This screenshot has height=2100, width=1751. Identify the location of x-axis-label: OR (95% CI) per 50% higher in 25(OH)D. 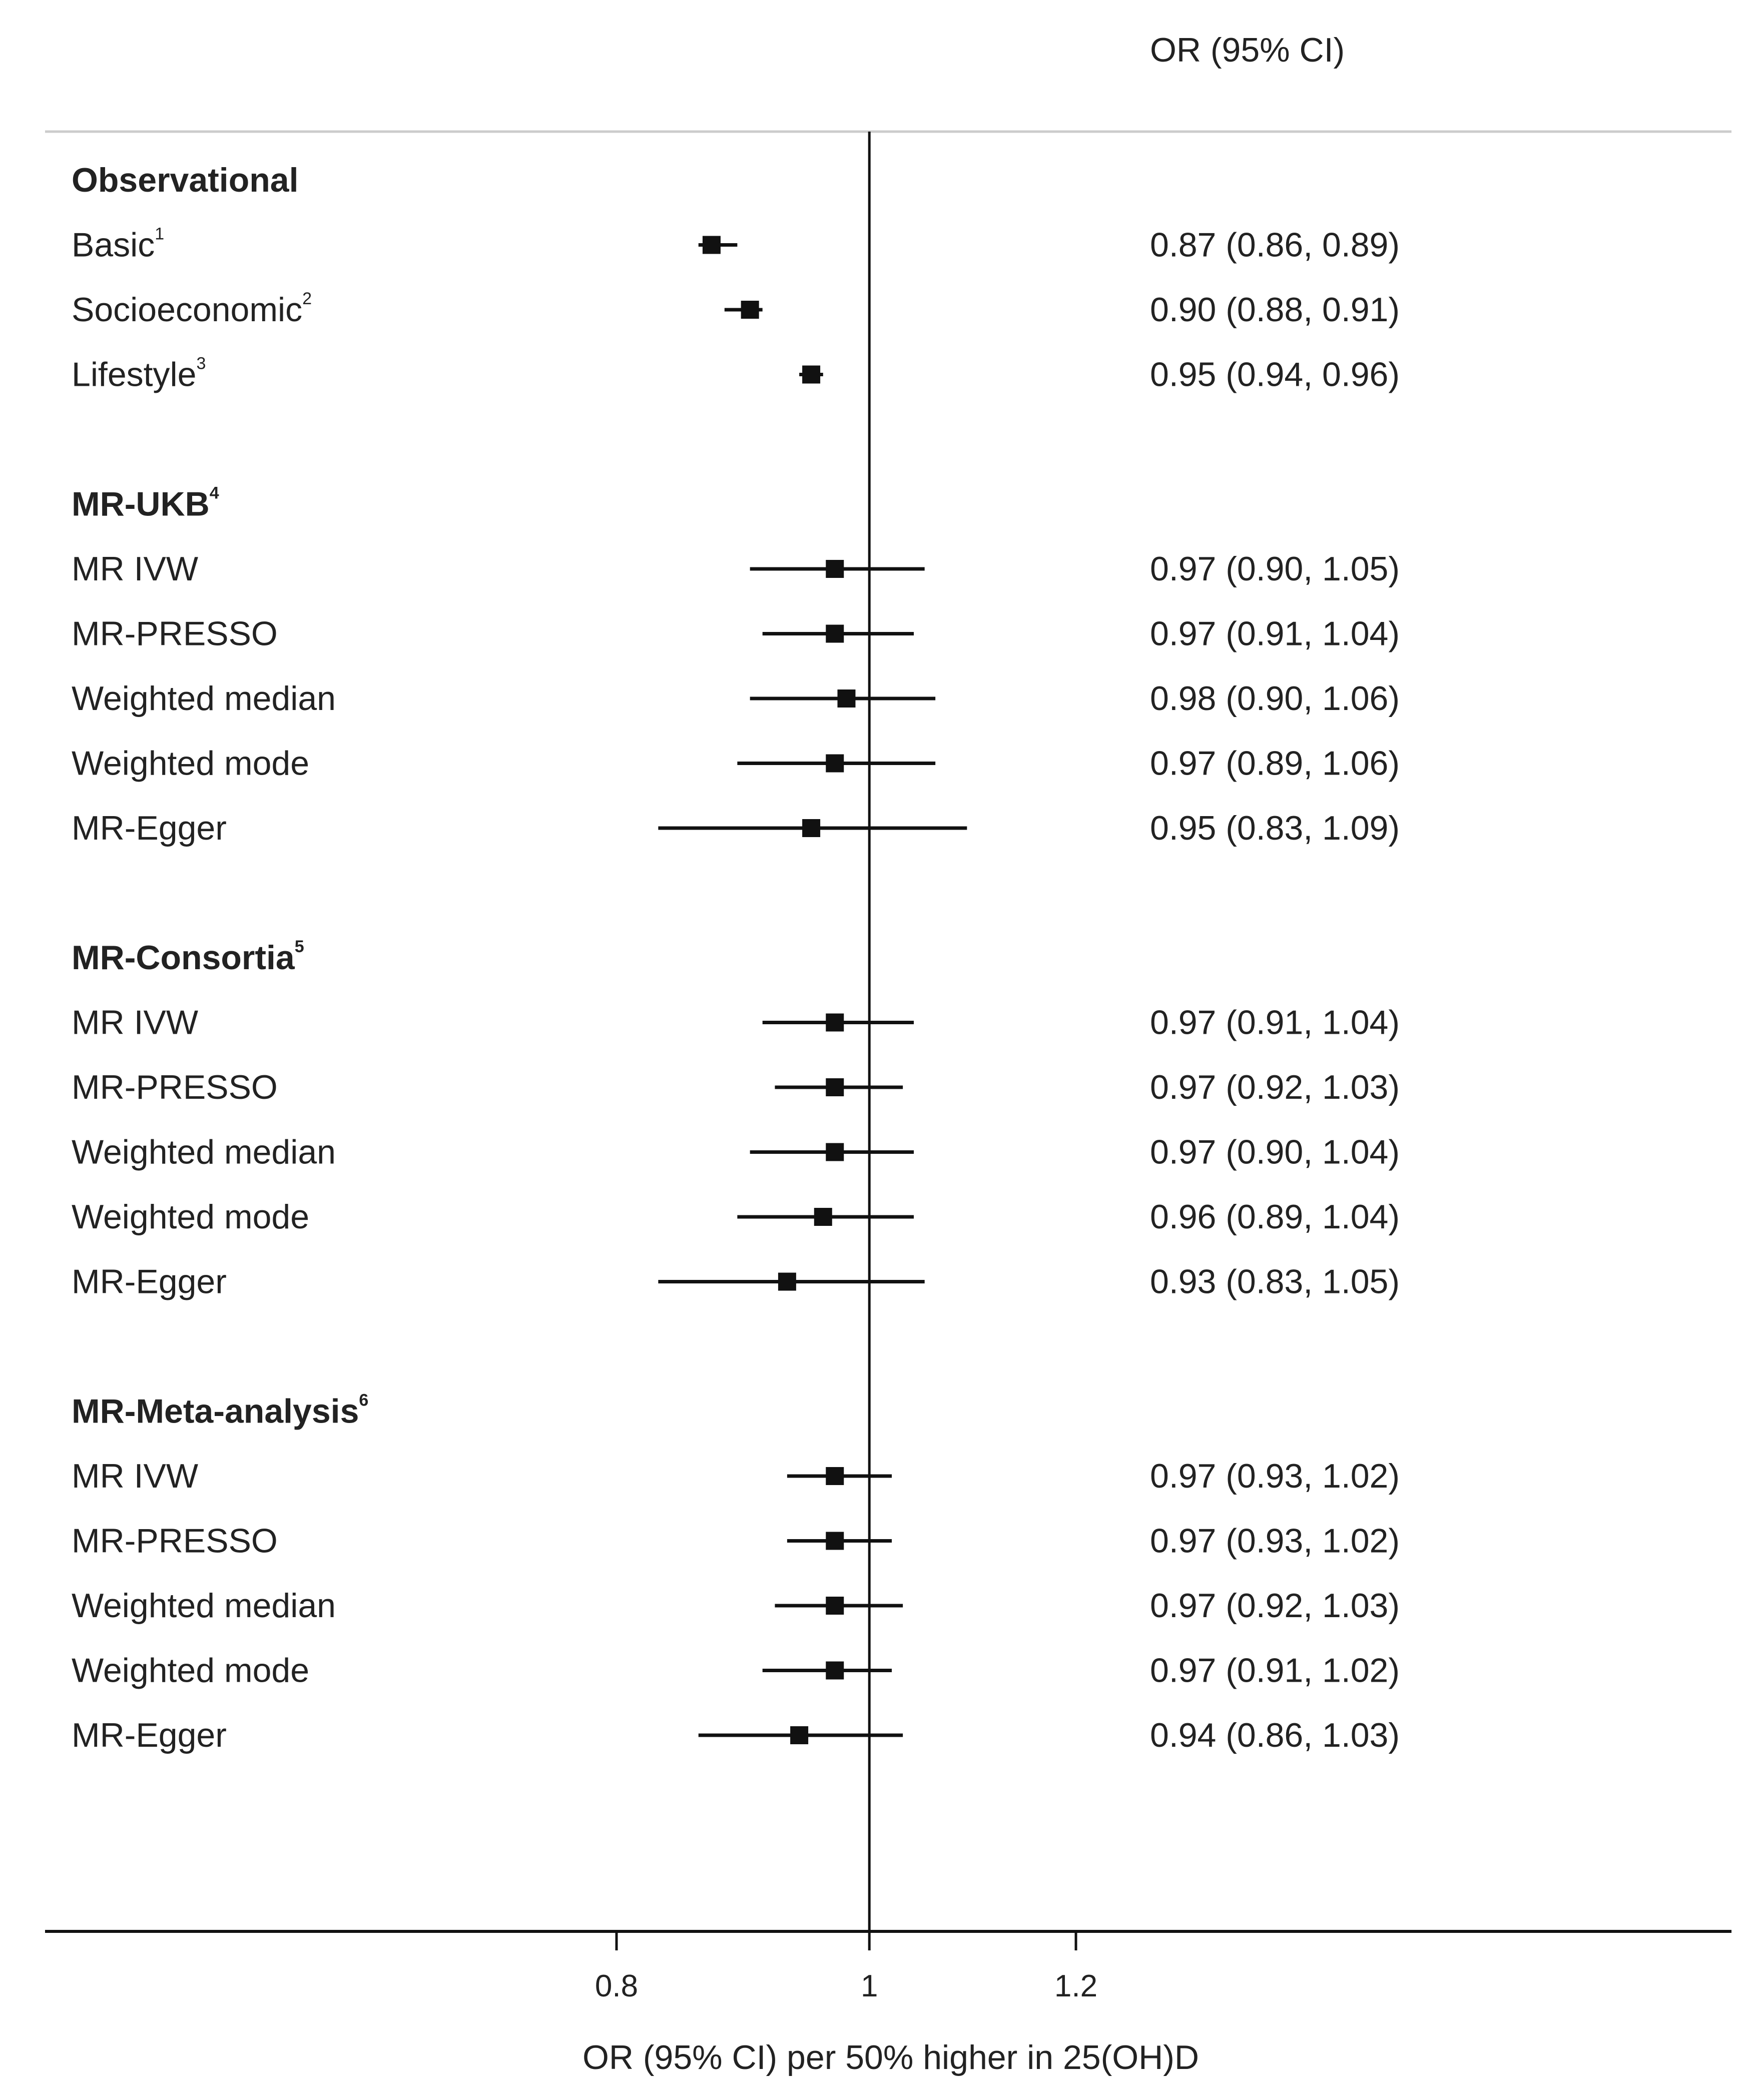
(890, 2057).